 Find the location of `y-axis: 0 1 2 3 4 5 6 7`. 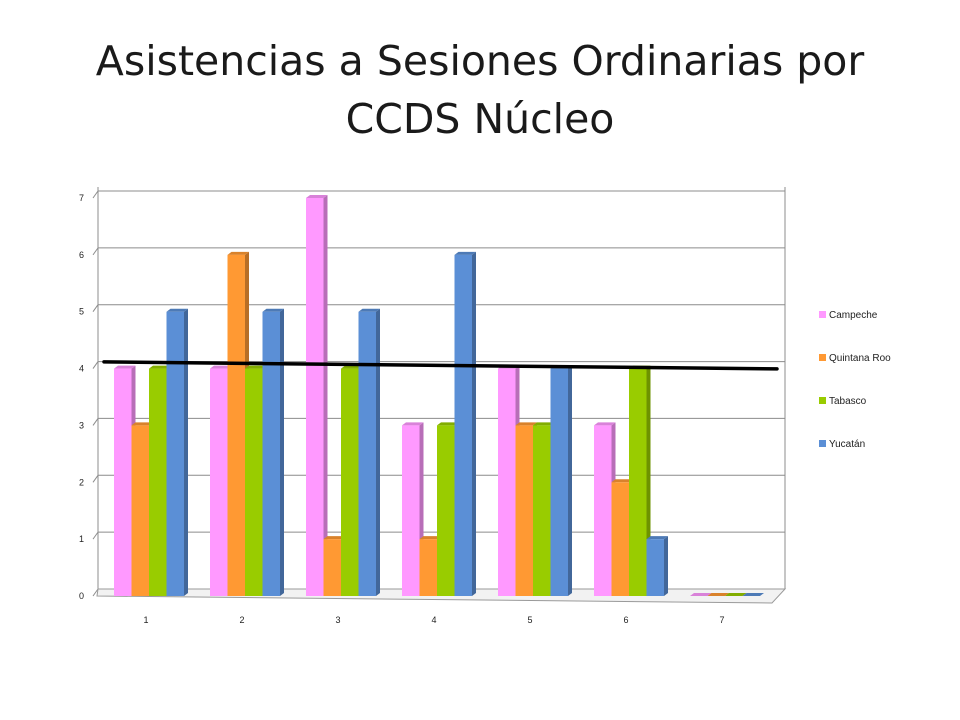

y-axis: 0 1 2 3 4 5 6 7 is located at coordinates (81, 397).